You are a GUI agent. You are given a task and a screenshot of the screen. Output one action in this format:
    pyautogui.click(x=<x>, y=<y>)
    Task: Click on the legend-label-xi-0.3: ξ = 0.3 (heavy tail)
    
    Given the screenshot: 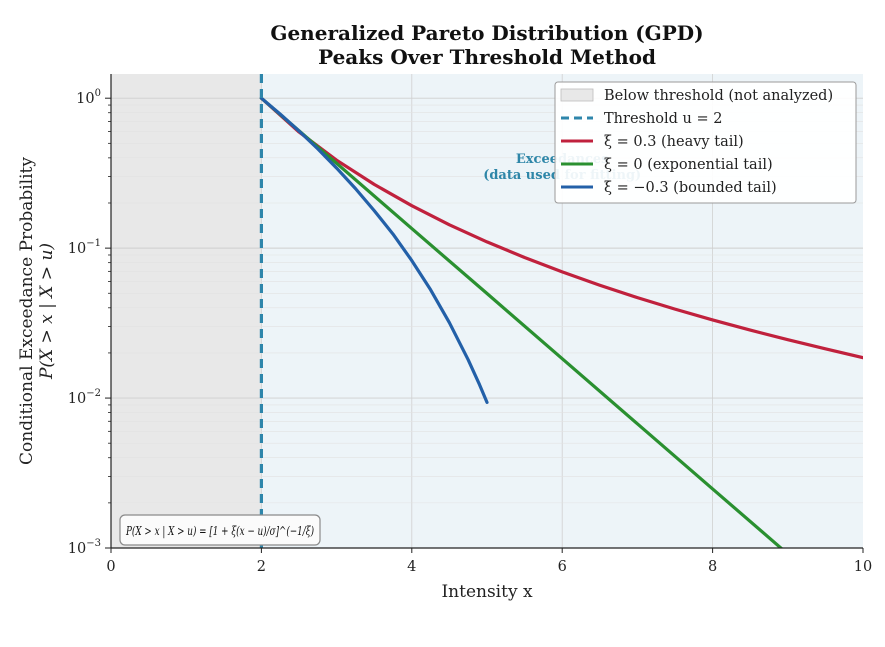 What is the action you would take?
    pyautogui.click(x=674, y=142)
    